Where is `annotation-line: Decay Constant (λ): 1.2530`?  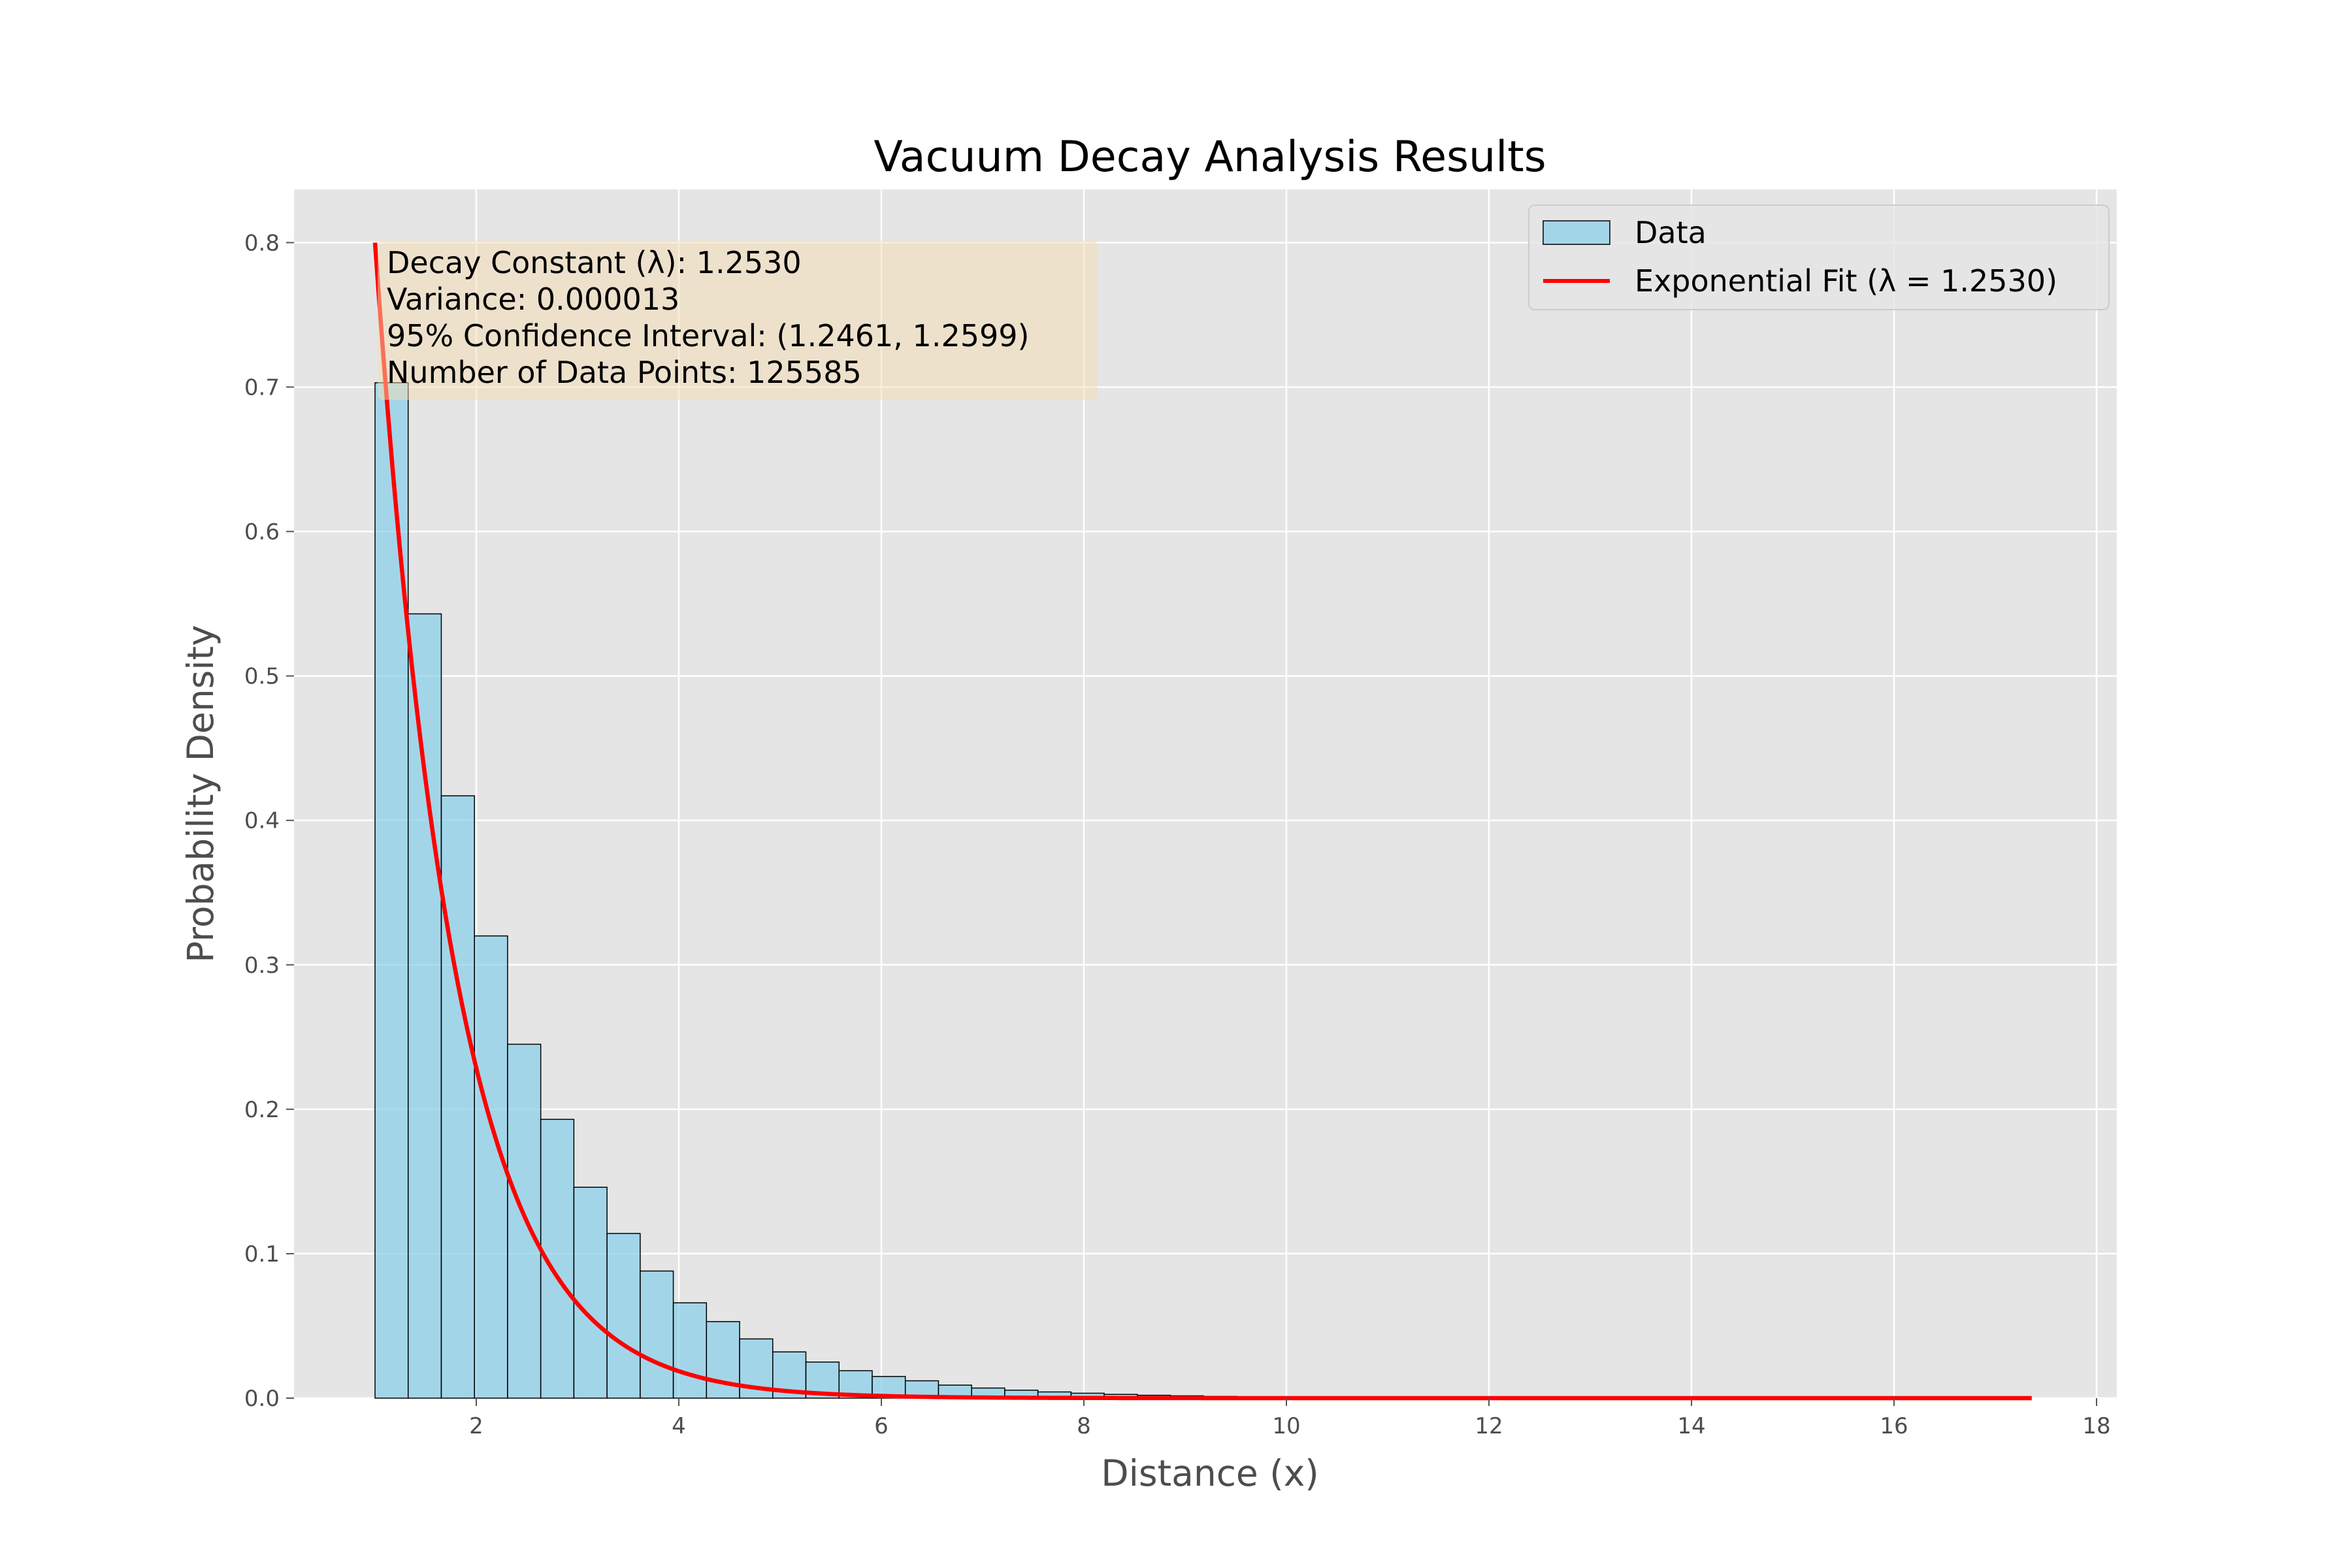 annotation-line: Decay Constant (λ): 1.2530 is located at coordinates (594, 262).